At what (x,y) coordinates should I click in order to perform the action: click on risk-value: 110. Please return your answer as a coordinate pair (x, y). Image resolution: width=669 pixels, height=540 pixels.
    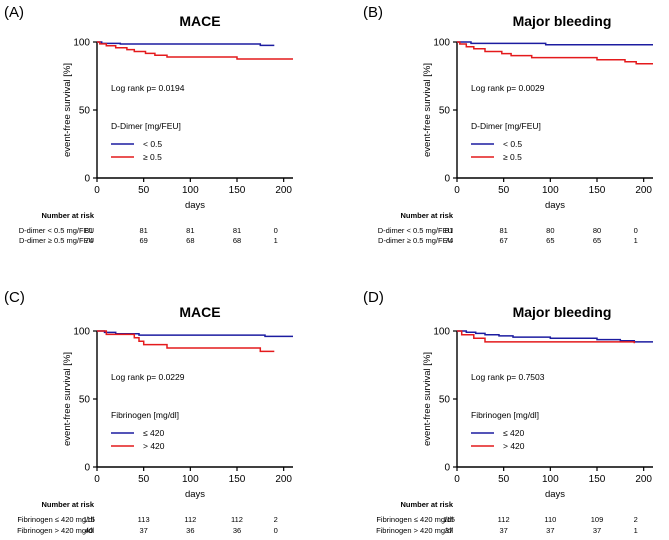
    Looking at the image, I should click on (550, 519).